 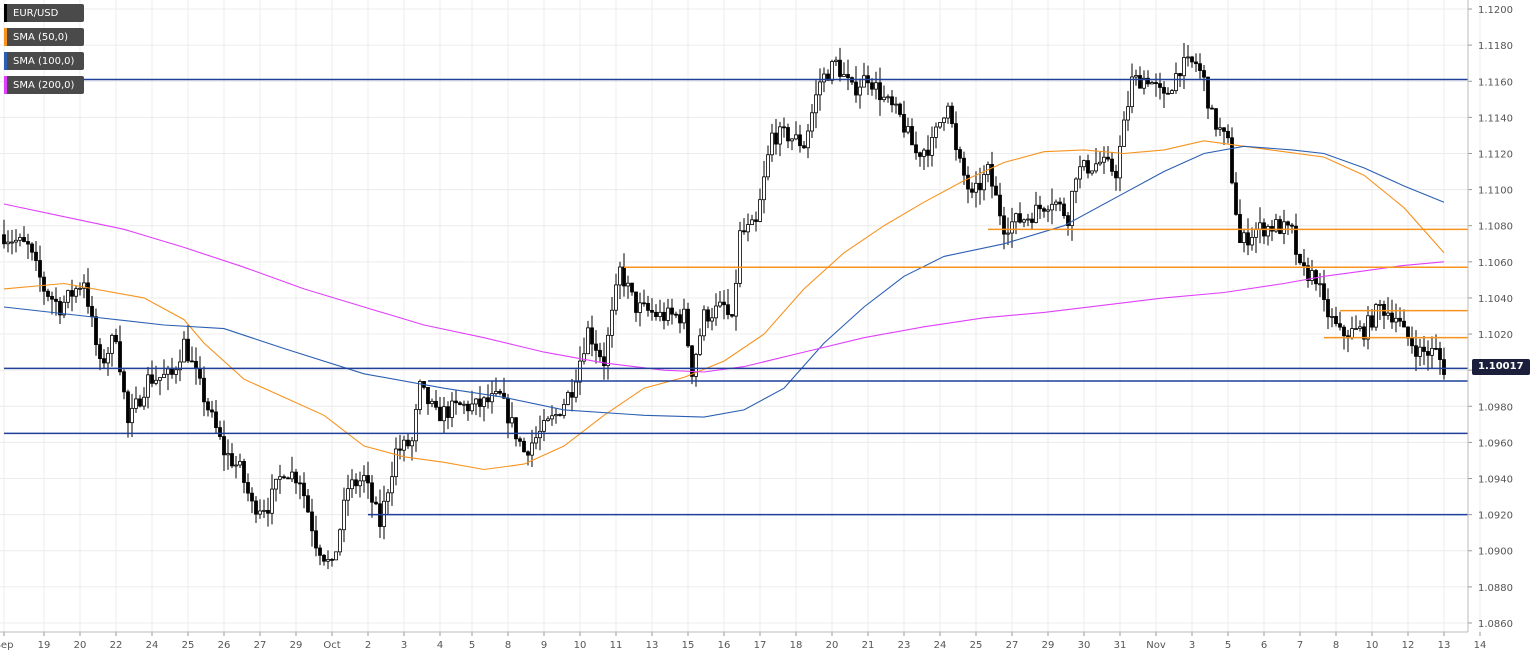 What do you see at coordinates (1192, 645) in the screenshot?
I see `x-tick-label: 3` at bounding box center [1192, 645].